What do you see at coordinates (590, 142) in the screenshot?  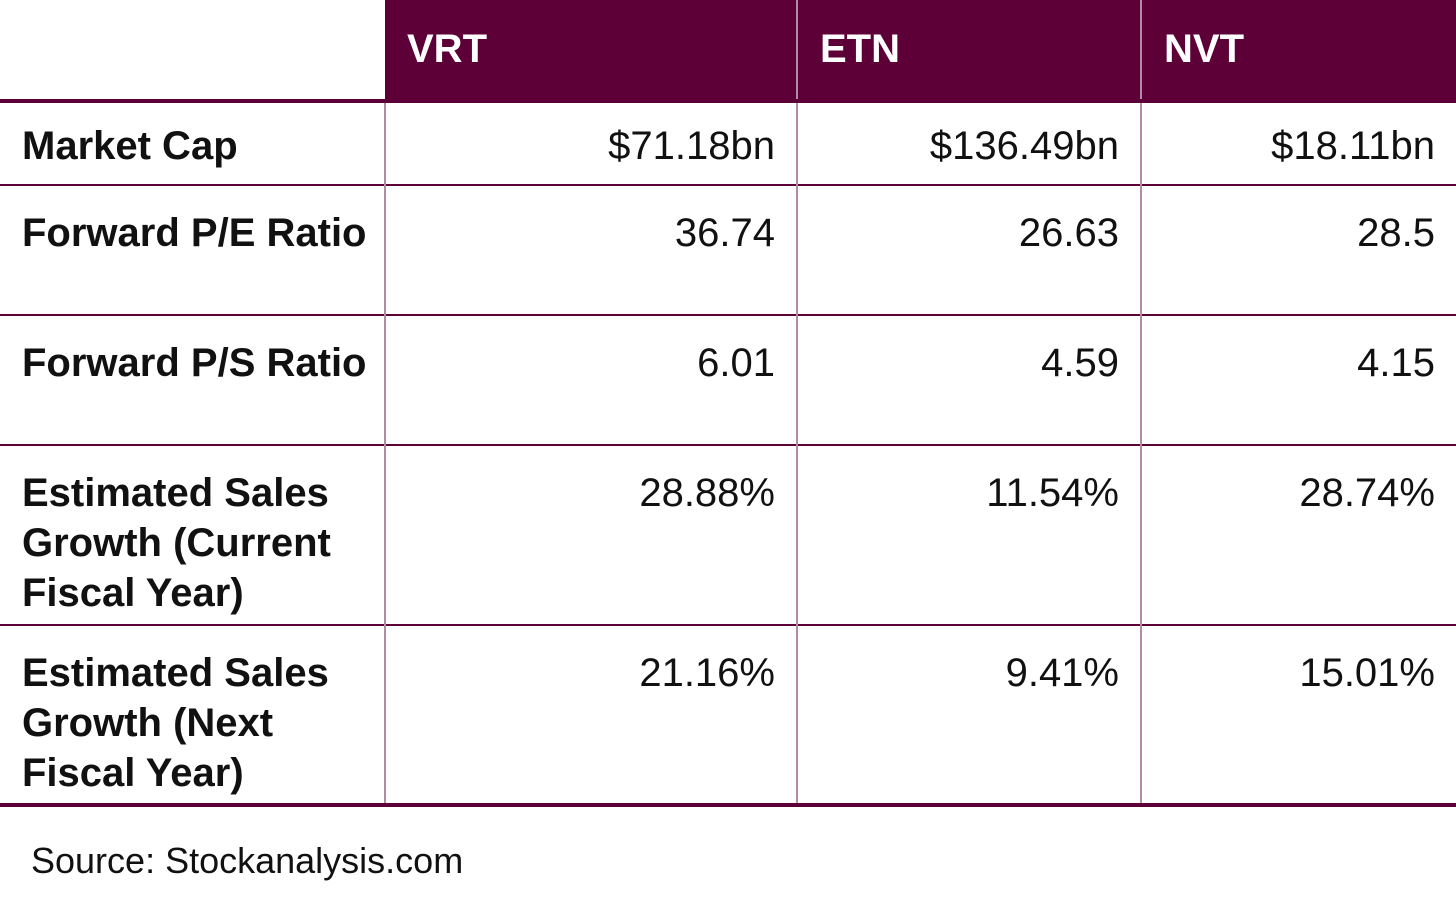 I see `cell-value-vrt: $71.18bn` at bounding box center [590, 142].